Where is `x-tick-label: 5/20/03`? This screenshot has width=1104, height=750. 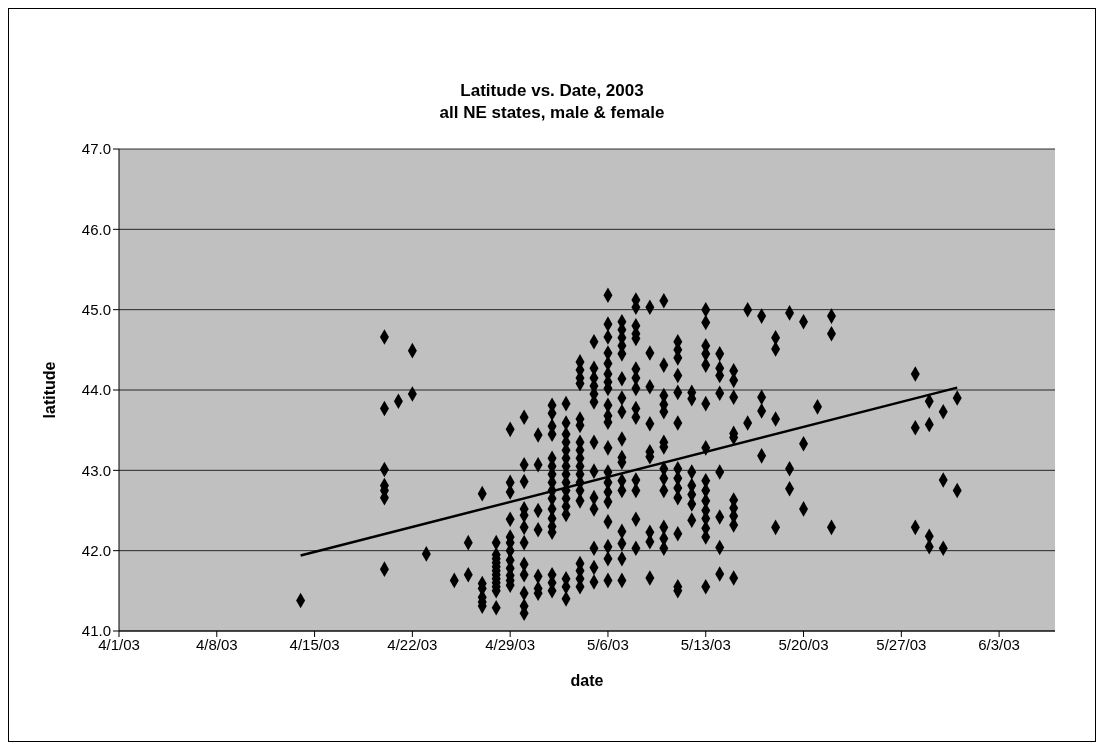 x-tick-label: 5/20/03 is located at coordinates (803, 644).